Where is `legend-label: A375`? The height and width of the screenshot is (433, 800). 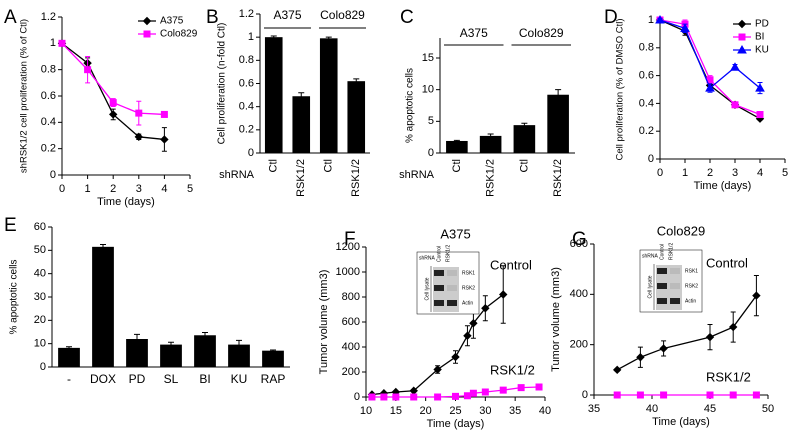
legend-label: A375 is located at coordinates (172, 21).